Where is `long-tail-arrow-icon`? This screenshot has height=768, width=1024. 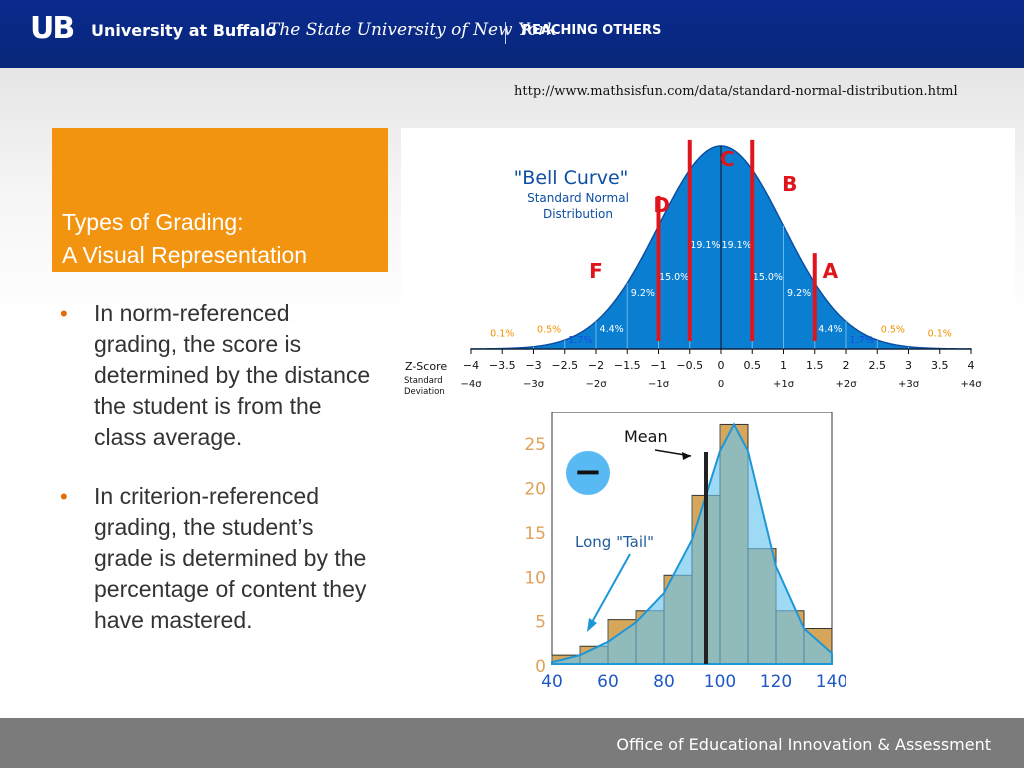
long-tail-arrow-icon is located at coordinates (610, 589).